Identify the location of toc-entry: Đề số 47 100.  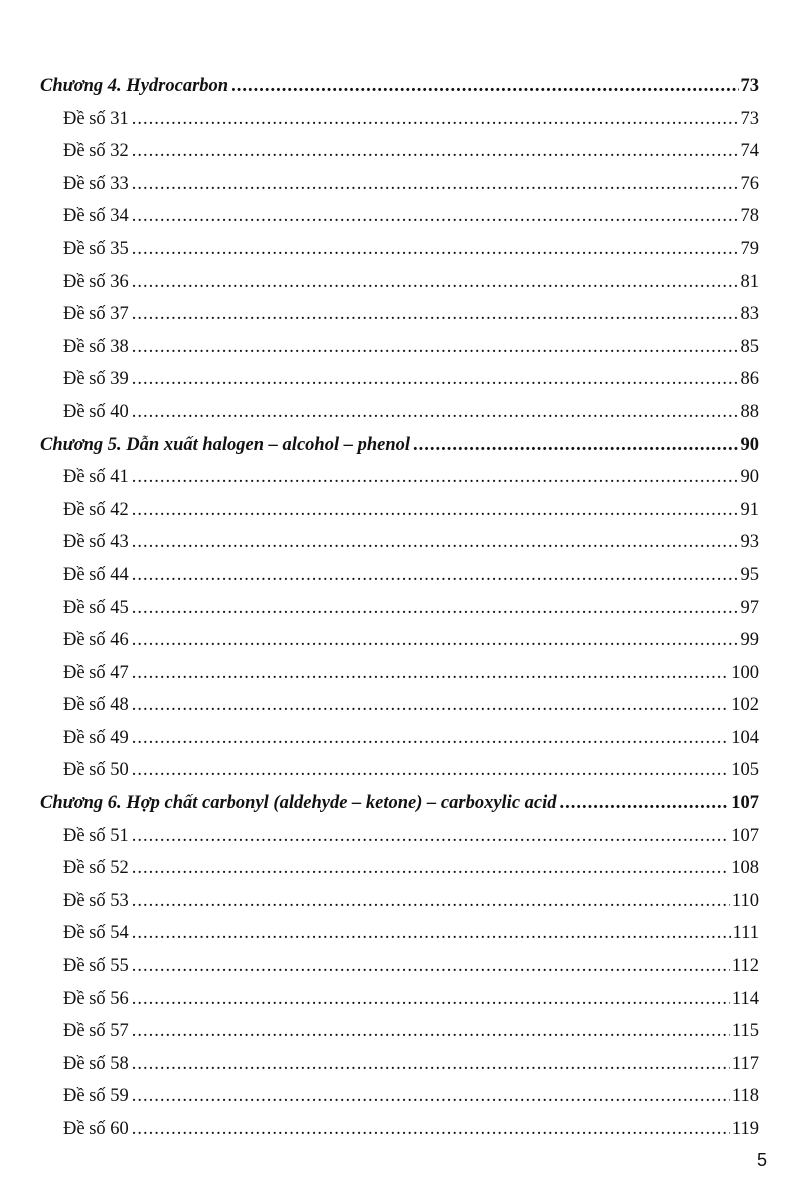
(399, 673).